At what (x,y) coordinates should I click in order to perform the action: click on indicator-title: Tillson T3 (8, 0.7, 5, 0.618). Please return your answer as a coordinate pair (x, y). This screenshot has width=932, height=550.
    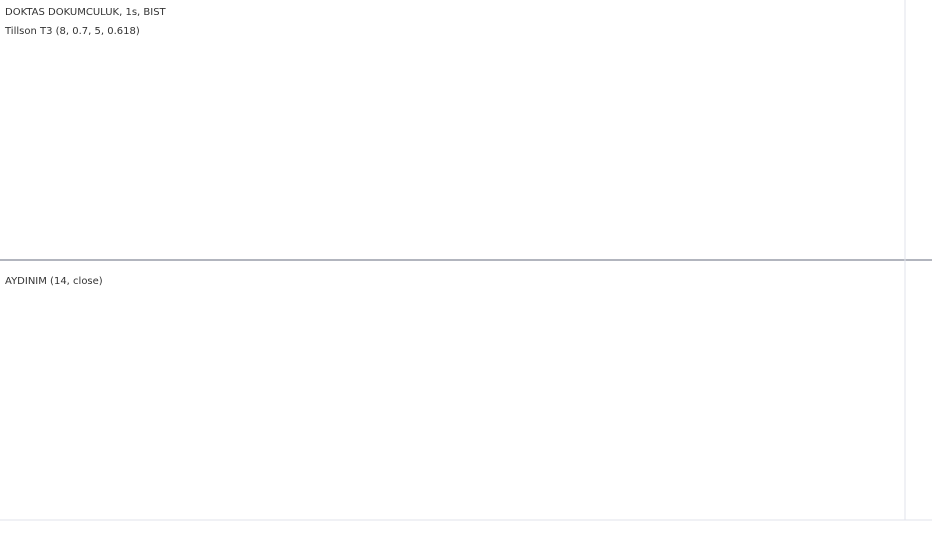
    Looking at the image, I should click on (72, 31).